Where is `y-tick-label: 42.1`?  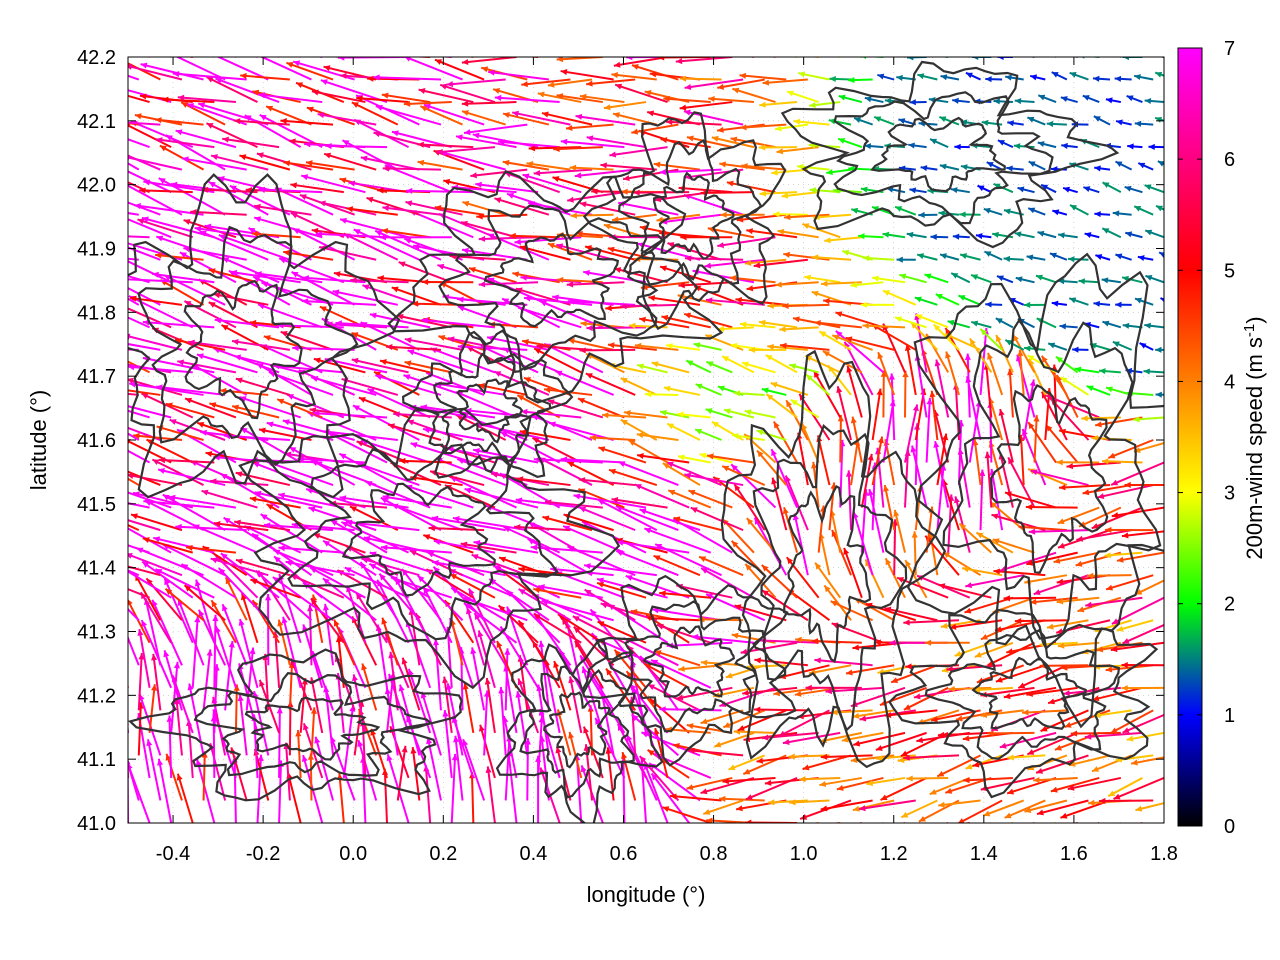
y-tick-label: 42.1 is located at coordinates (96, 122).